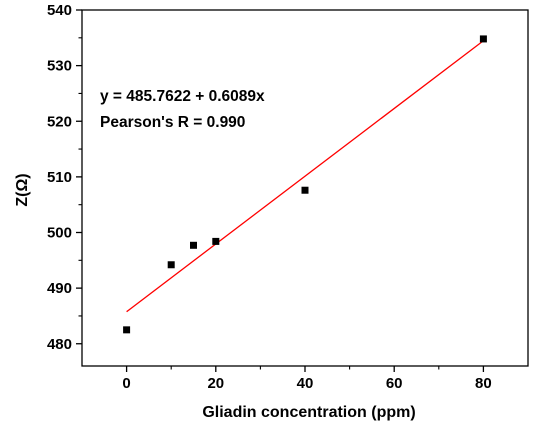  I want to click on y-tick-label: 480, so click(59, 344).